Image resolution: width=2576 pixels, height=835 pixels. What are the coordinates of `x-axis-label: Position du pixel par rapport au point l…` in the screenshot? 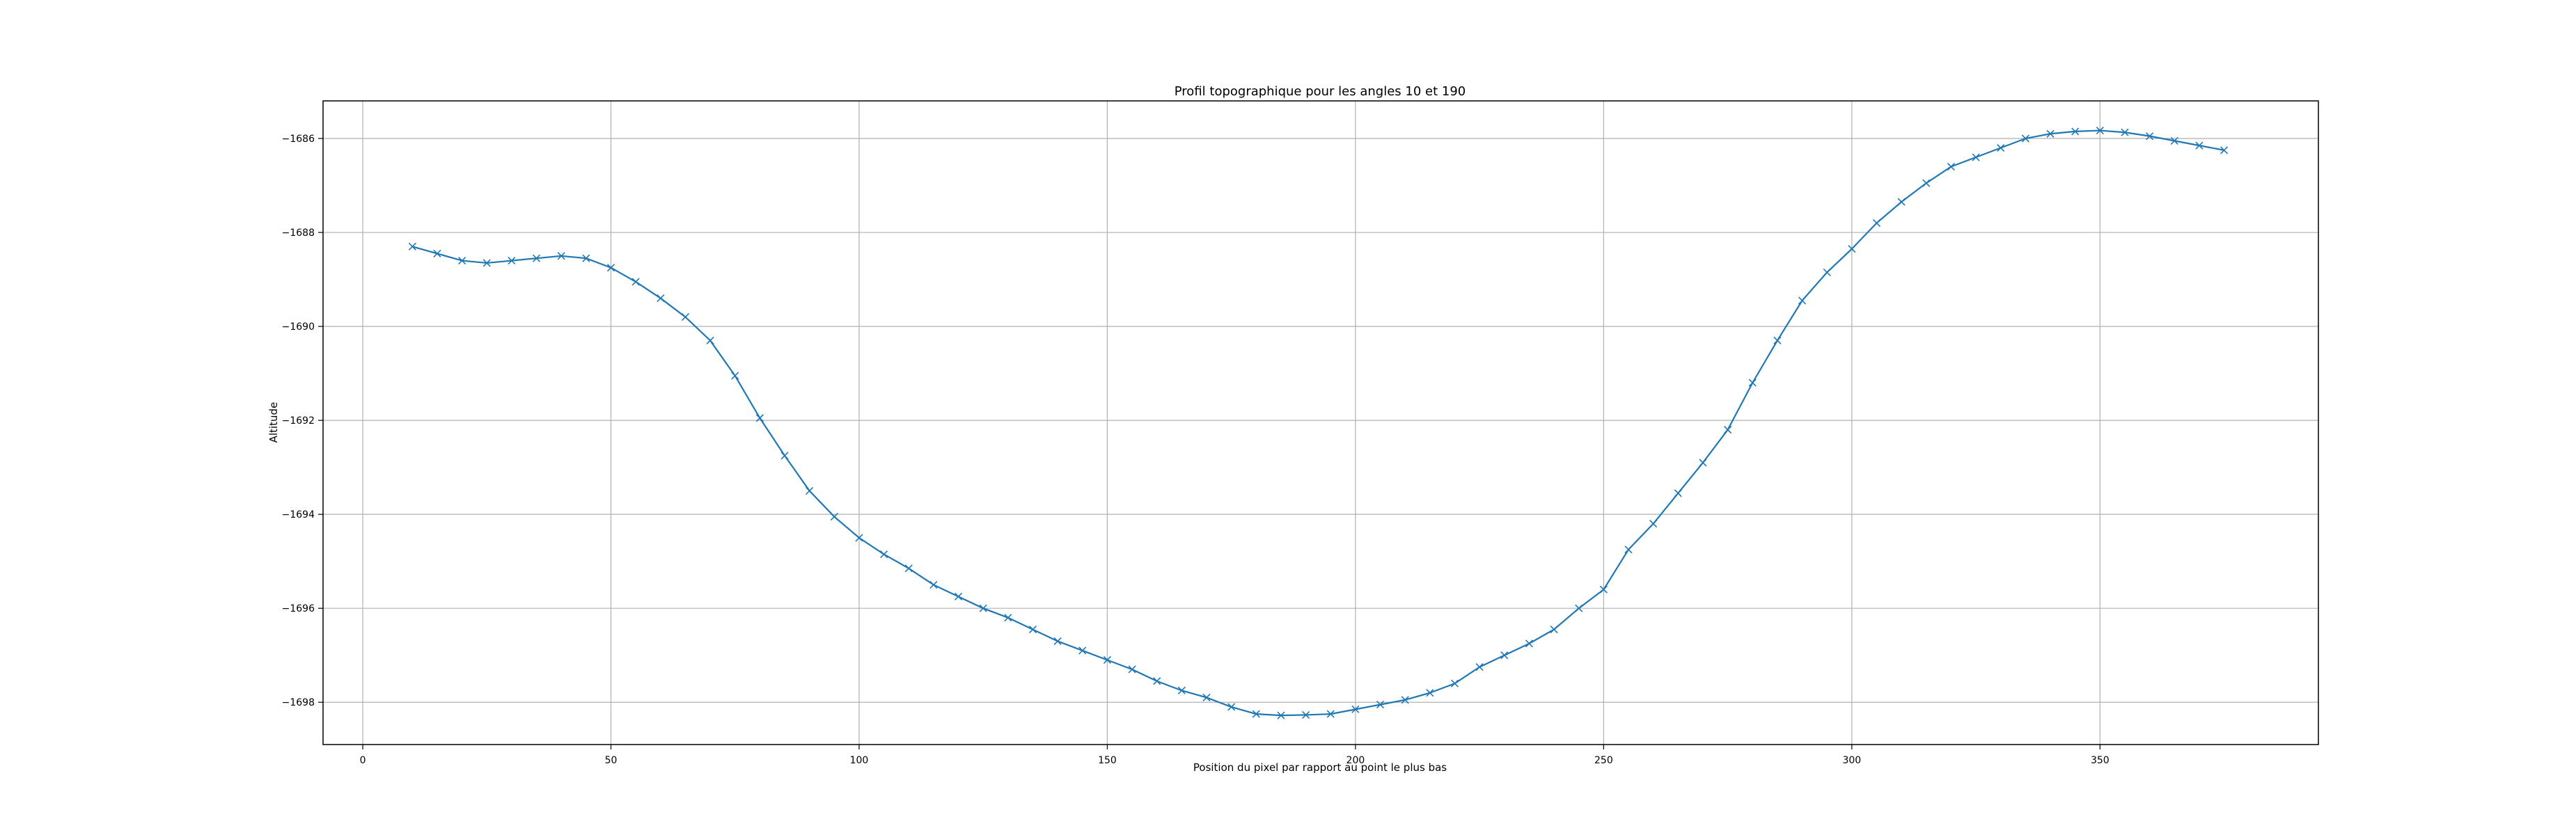 It's located at (1320, 767).